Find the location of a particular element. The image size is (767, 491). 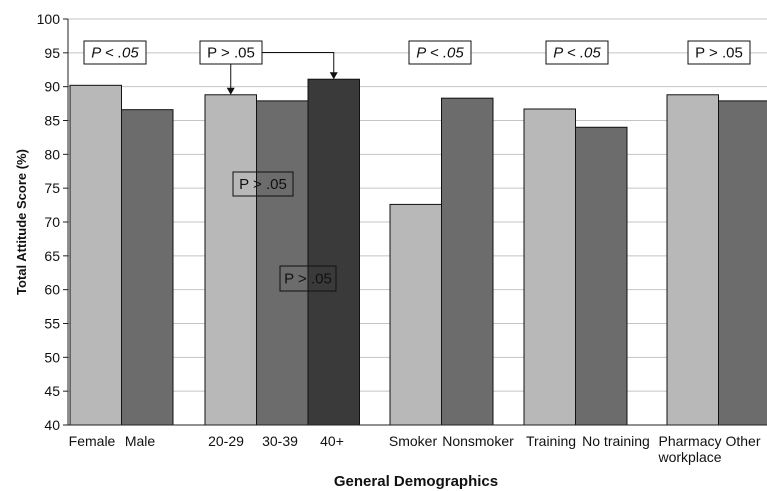

y-tick-labels: 40 45 50 55 60 65 70 75 80 85 90 95 100 is located at coordinates (49, 222).